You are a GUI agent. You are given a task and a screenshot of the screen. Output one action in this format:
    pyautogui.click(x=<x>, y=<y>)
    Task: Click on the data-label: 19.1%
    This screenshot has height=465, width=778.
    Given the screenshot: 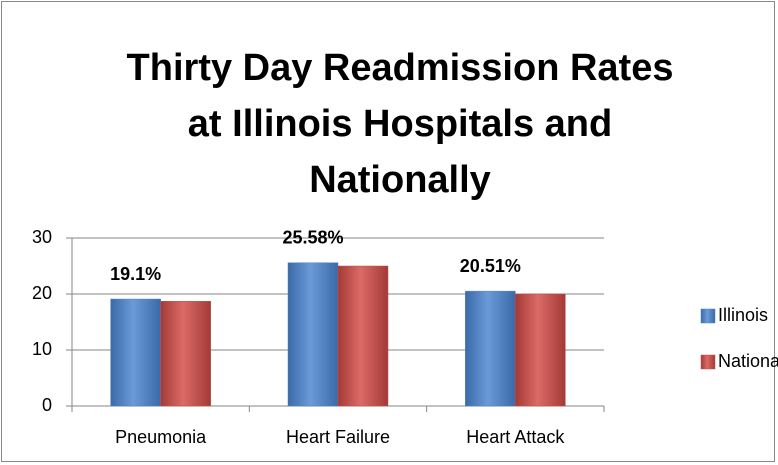 What is the action you would take?
    pyautogui.click(x=135, y=274)
    